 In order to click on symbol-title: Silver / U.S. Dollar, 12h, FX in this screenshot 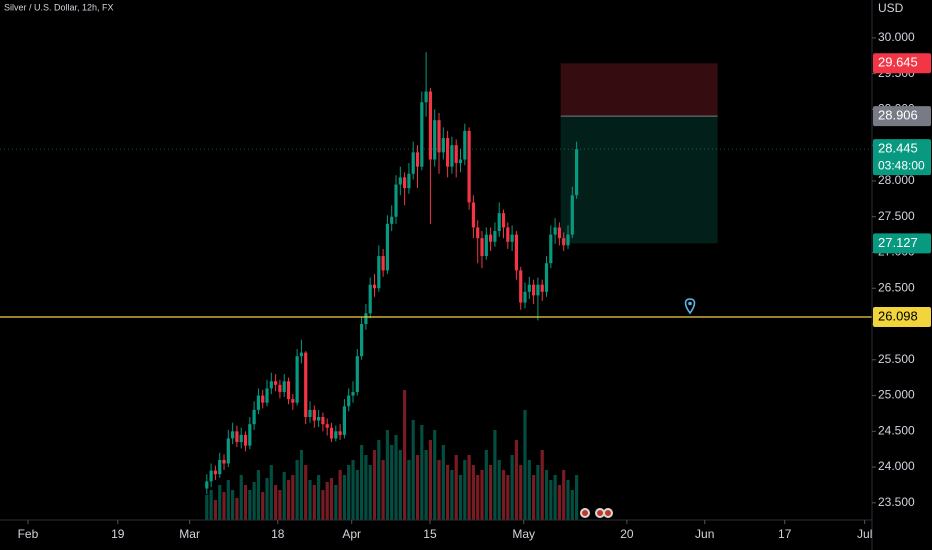, I will do `click(59, 7)`.